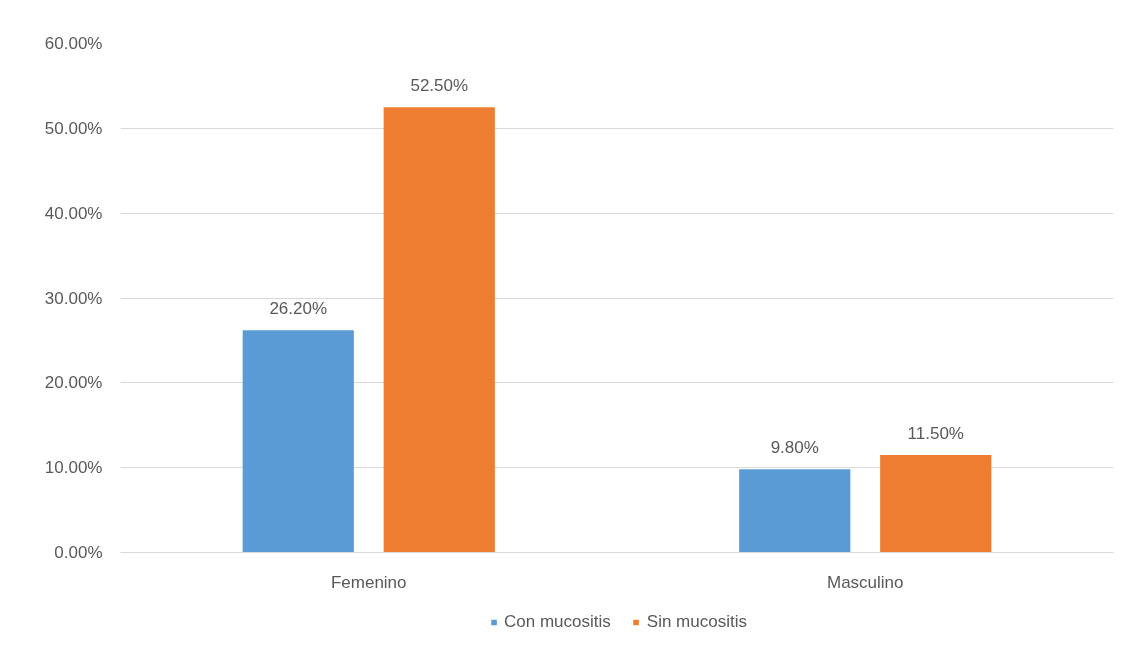 The width and height of the screenshot is (1132, 668). What do you see at coordinates (557, 622) in the screenshot?
I see `legend-label: Con mucositis` at bounding box center [557, 622].